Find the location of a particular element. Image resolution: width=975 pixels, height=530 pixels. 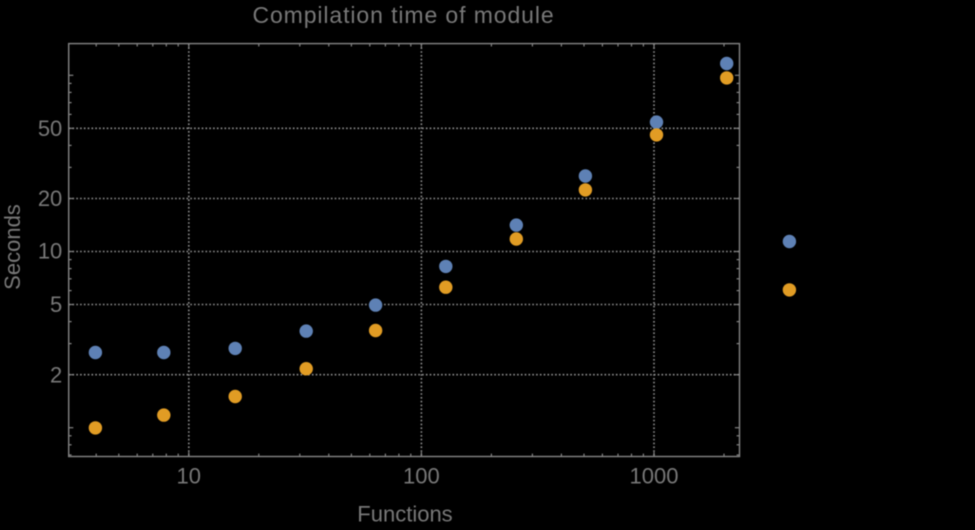

svg-text: Compilation time of module is located at coordinates (403, 15).